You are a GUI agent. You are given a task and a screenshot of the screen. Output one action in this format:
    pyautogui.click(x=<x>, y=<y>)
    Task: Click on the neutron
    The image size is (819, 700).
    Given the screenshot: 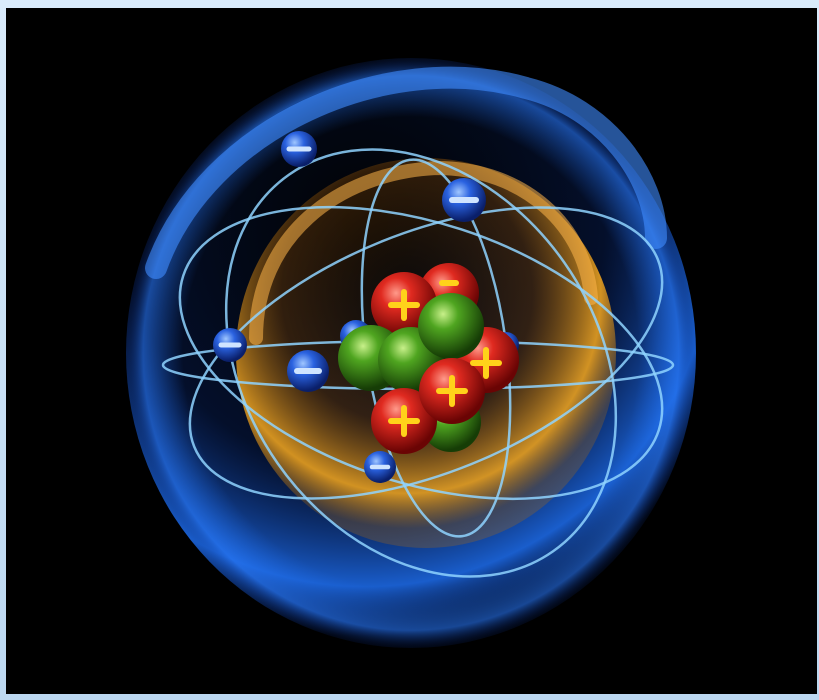 What is the action you would take?
    pyautogui.click(x=451, y=326)
    